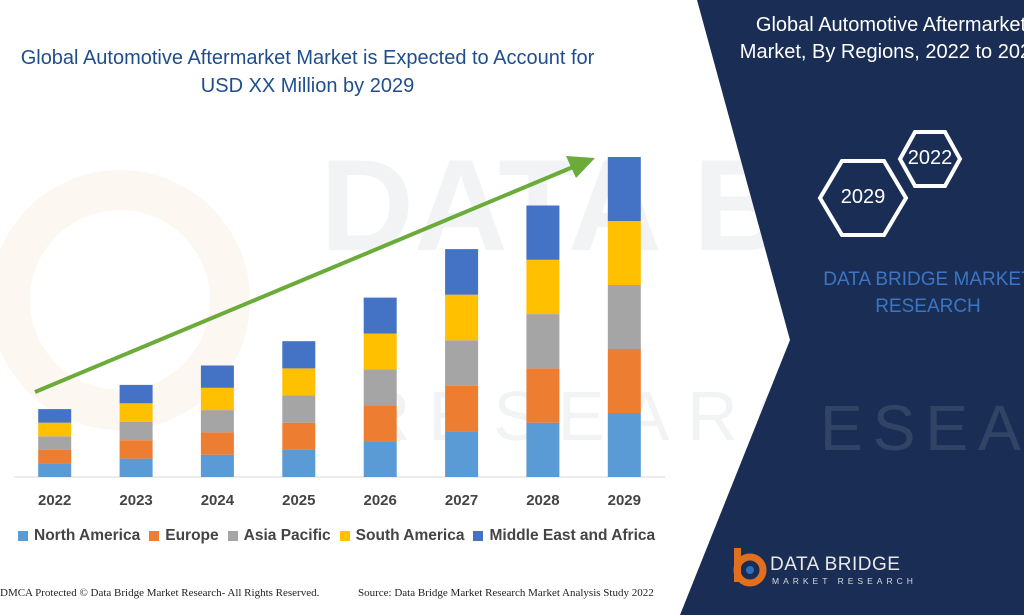  What do you see at coordinates (299, 409) in the screenshot?
I see `bar-2025-asia-pacific` at bounding box center [299, 409].